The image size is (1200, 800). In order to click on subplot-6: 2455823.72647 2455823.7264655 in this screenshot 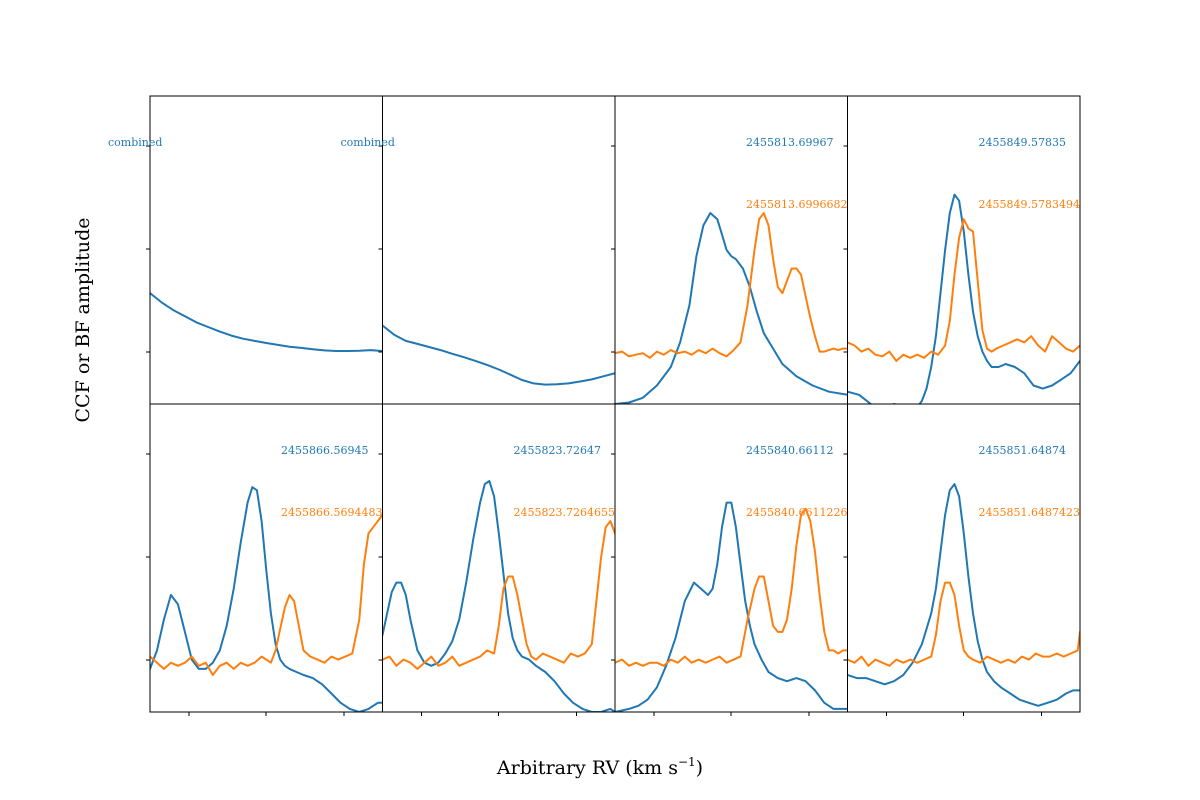, I will do `click(497, 559)`.